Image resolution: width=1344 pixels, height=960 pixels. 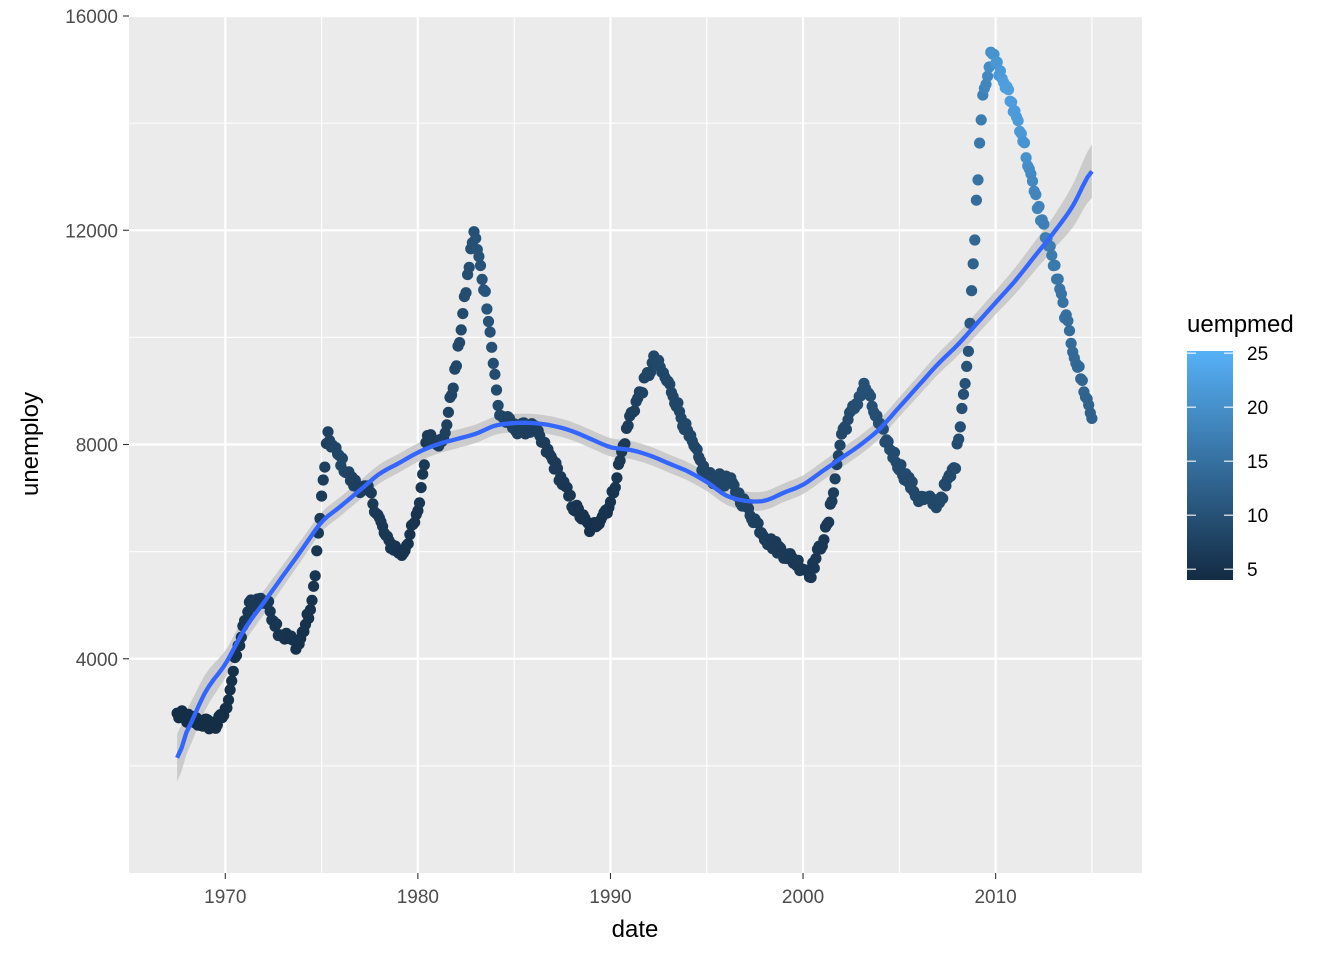 I want to click on legend-tick-label: 15, so click(x=1257, y=462).